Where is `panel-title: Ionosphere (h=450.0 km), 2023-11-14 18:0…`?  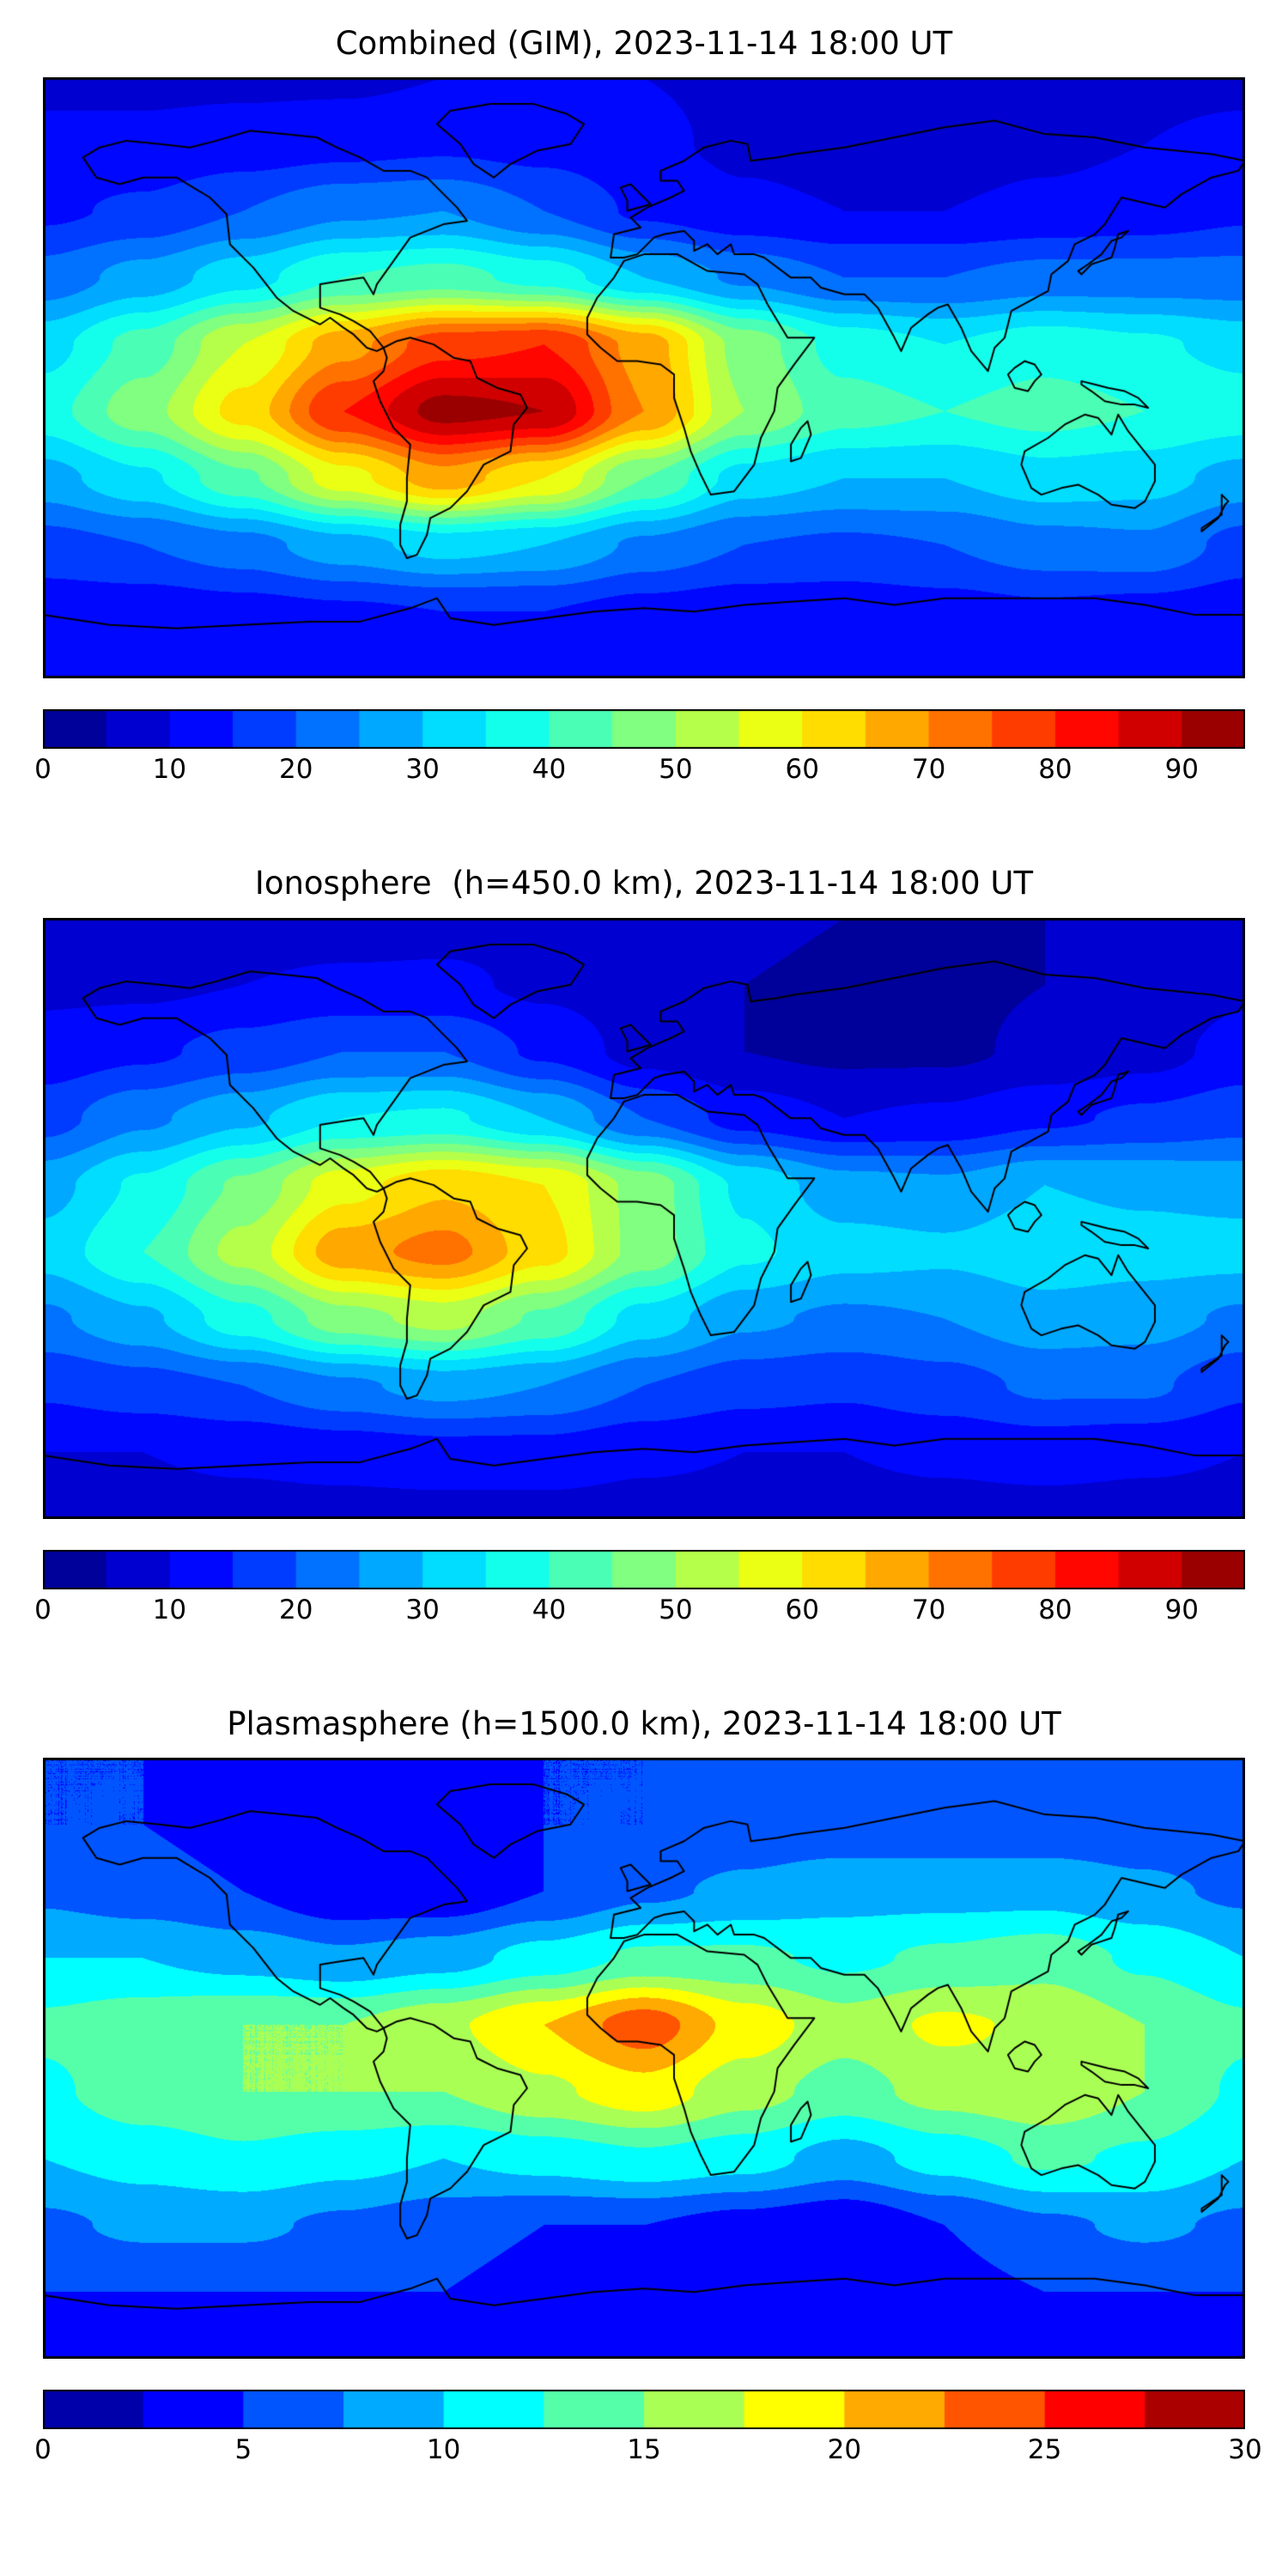
panel-title: Ionosphere (h=450.0 km), 2023-11-14 18:0… is located at coordinates (644, 884).